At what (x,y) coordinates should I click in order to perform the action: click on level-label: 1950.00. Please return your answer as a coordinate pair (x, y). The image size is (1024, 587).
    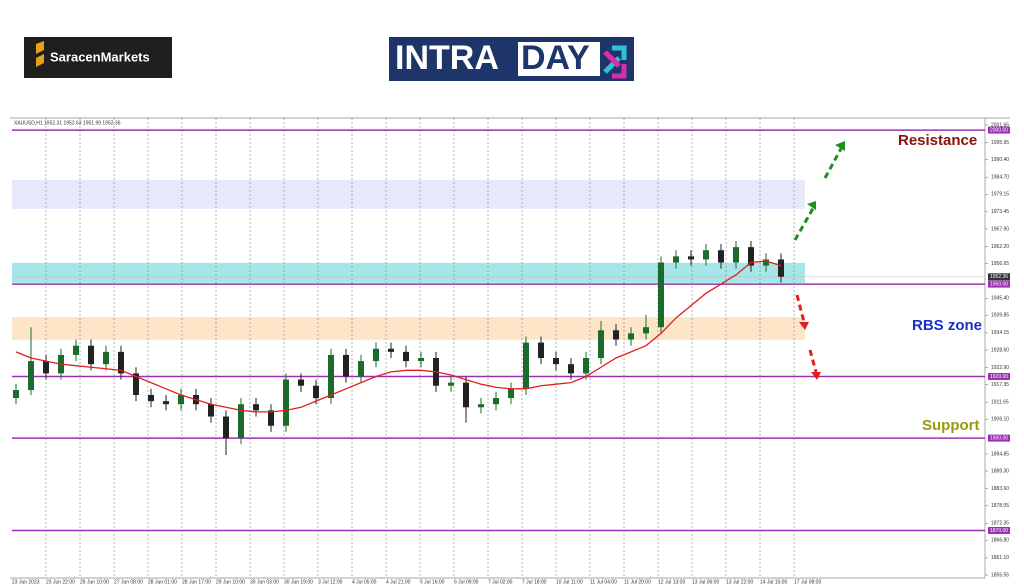
    Looking at the image, I should click on (999, 284).